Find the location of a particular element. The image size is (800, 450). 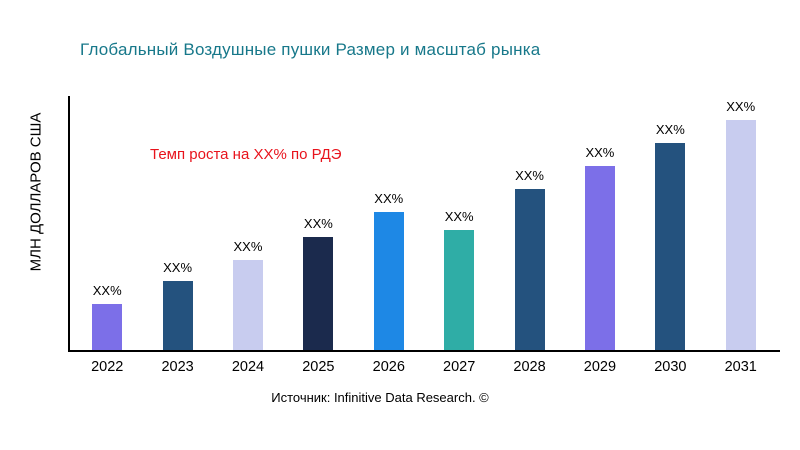

bar-column-2022: XX% 2022 is located at coordinates (107, 240).